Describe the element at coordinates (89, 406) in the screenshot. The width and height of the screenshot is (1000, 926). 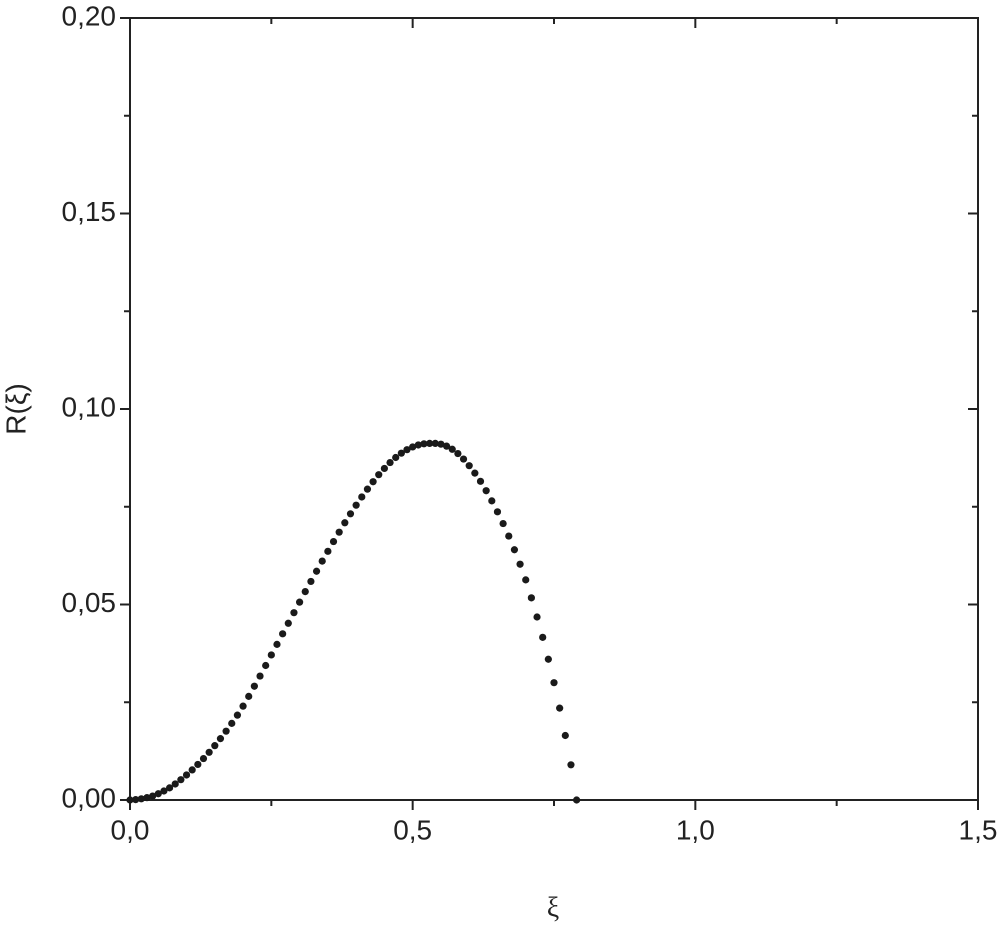
I see `y-tick-label: 0,10` at that location.